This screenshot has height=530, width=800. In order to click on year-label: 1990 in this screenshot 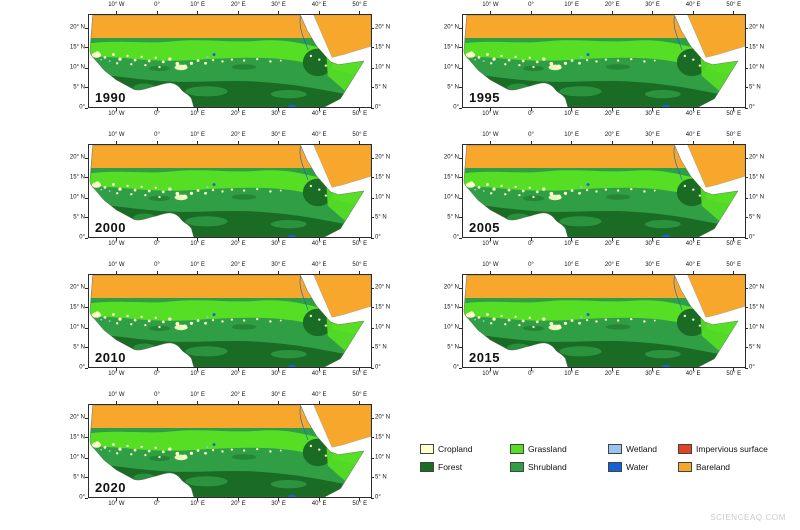, I will do `click(110, 97)`.